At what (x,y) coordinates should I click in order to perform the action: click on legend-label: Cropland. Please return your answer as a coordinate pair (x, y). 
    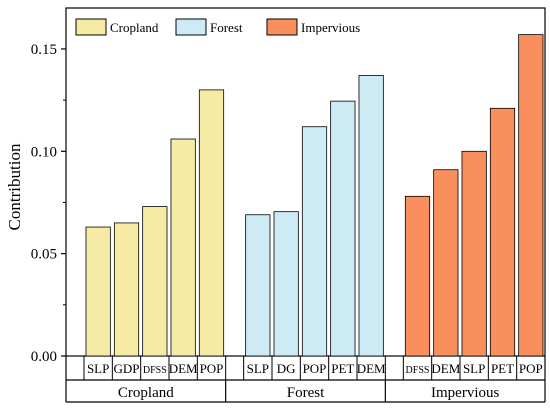
    Looking at the image, I should click on (134, 27).